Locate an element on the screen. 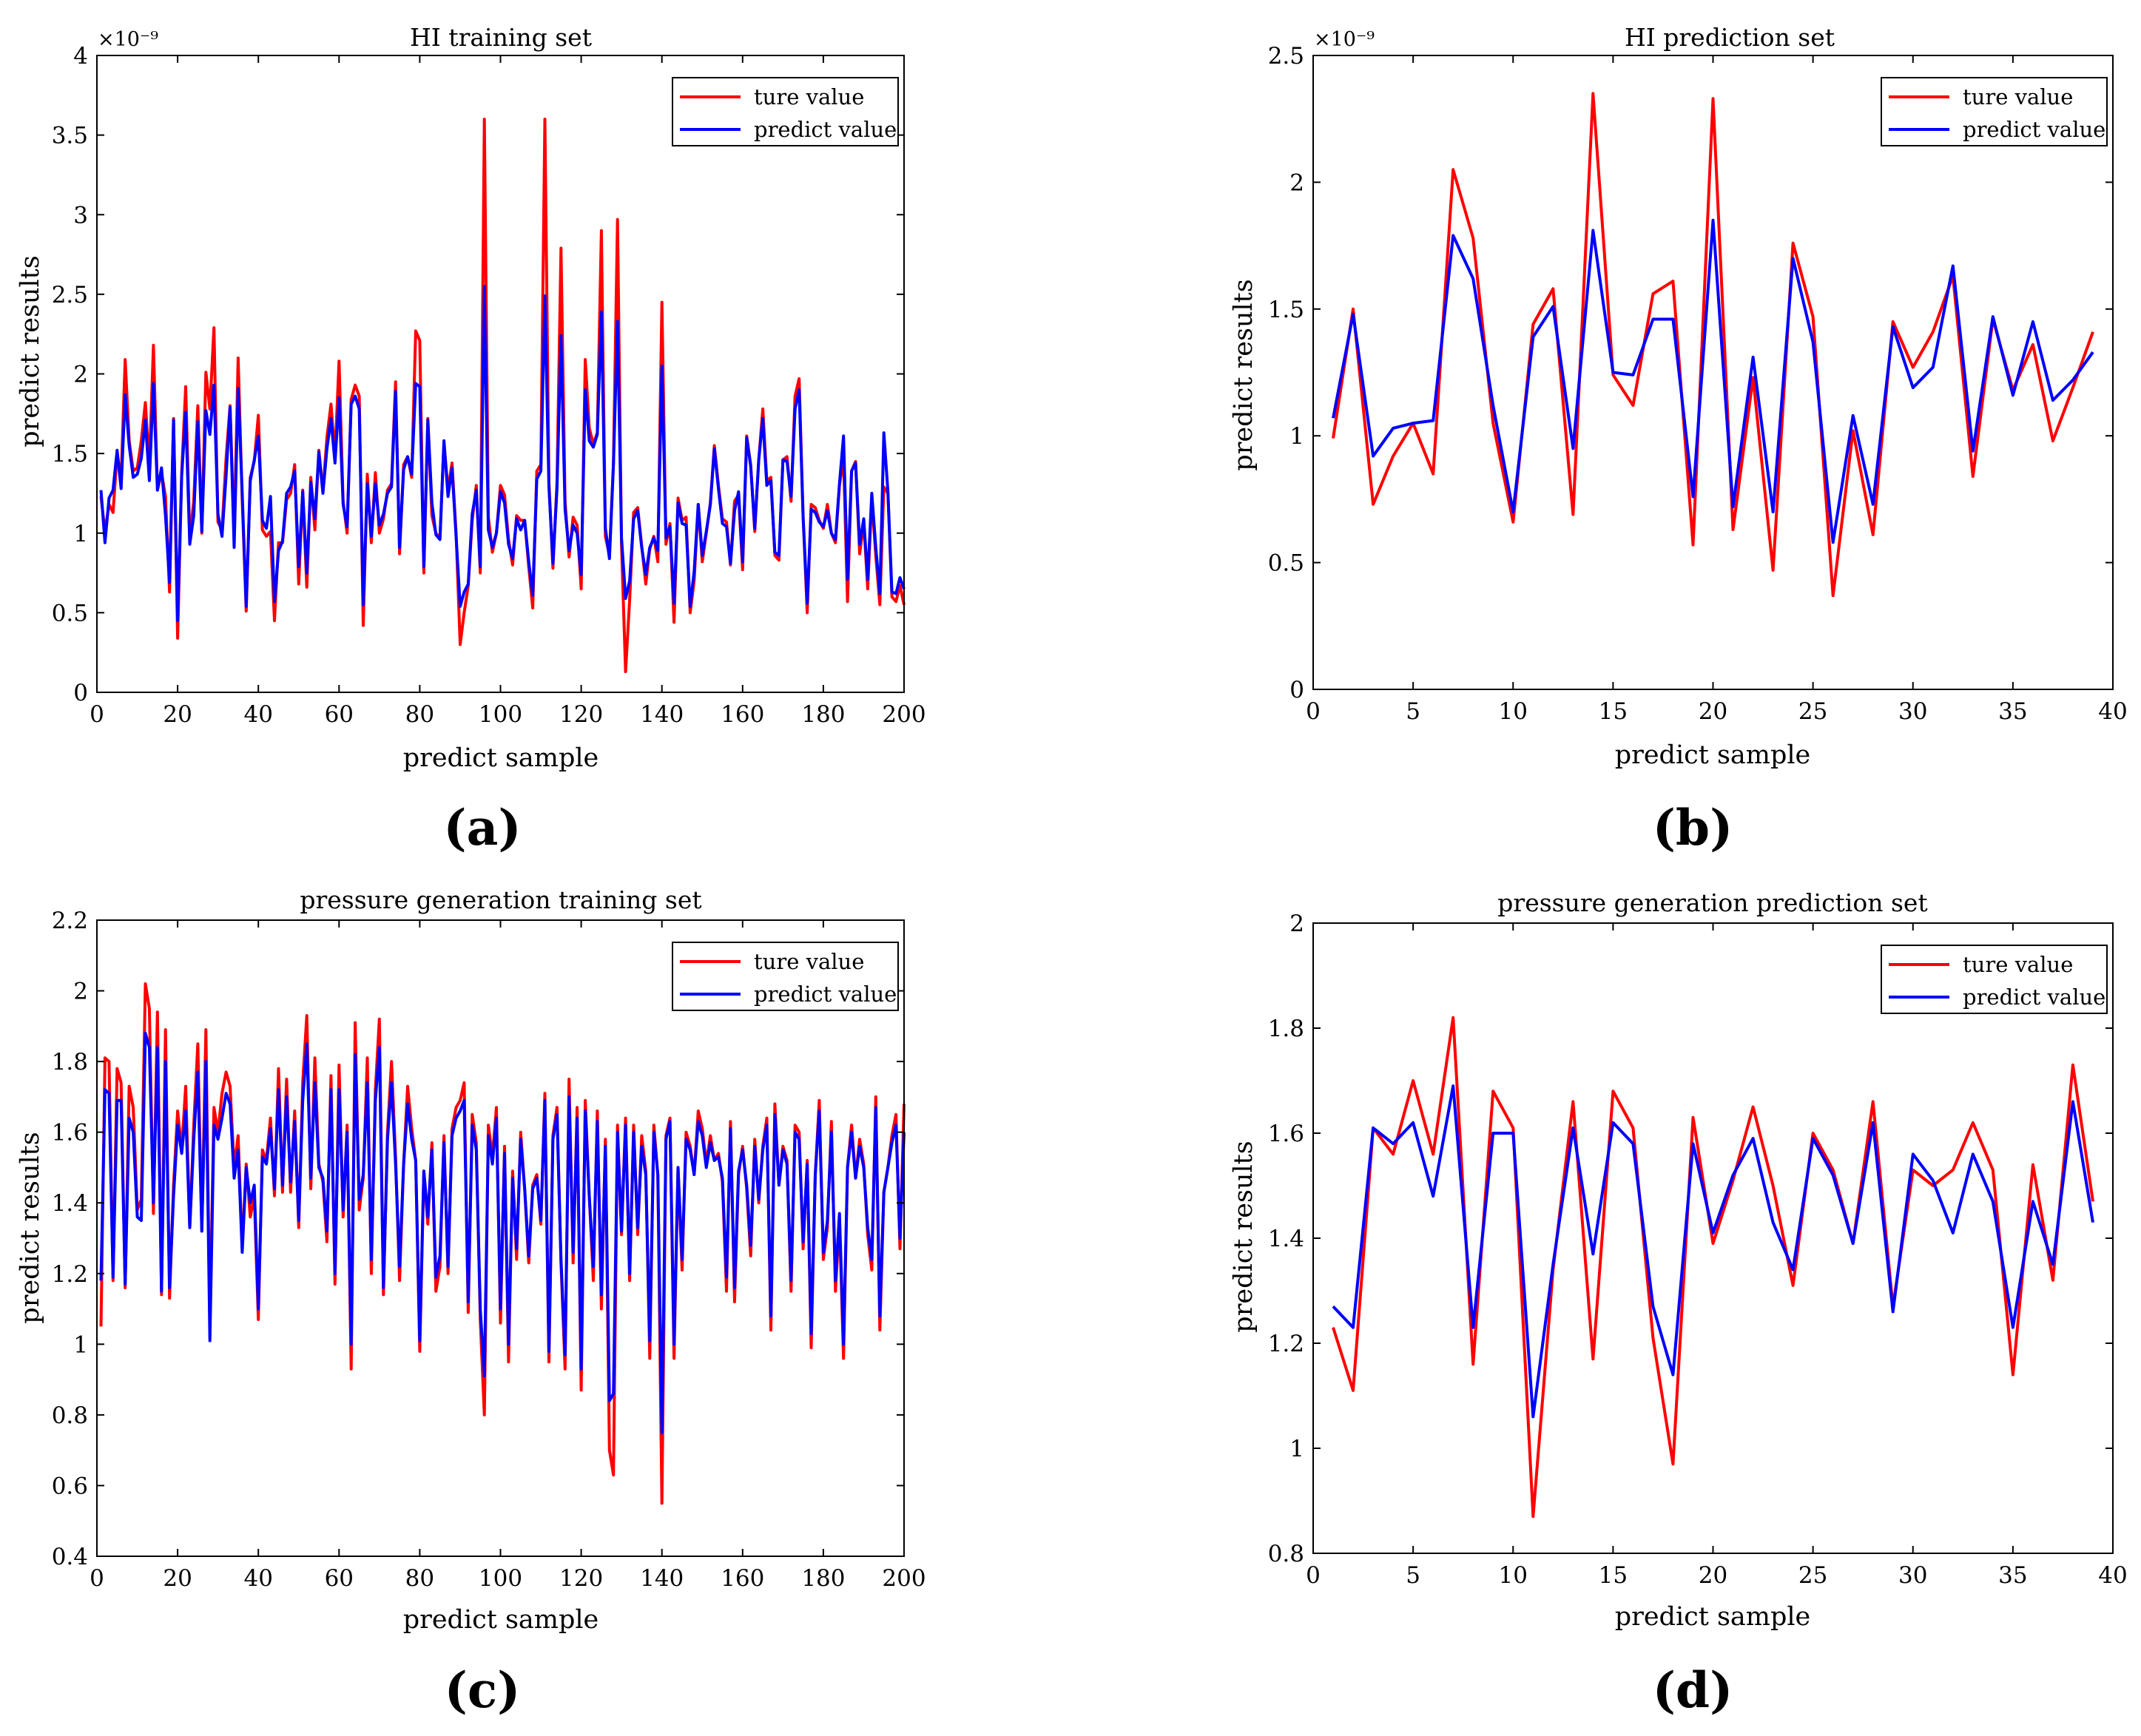 This screenshot has width=2141, height=1736. y-tick-label: 2.2 is located at coordinates (70, 921).